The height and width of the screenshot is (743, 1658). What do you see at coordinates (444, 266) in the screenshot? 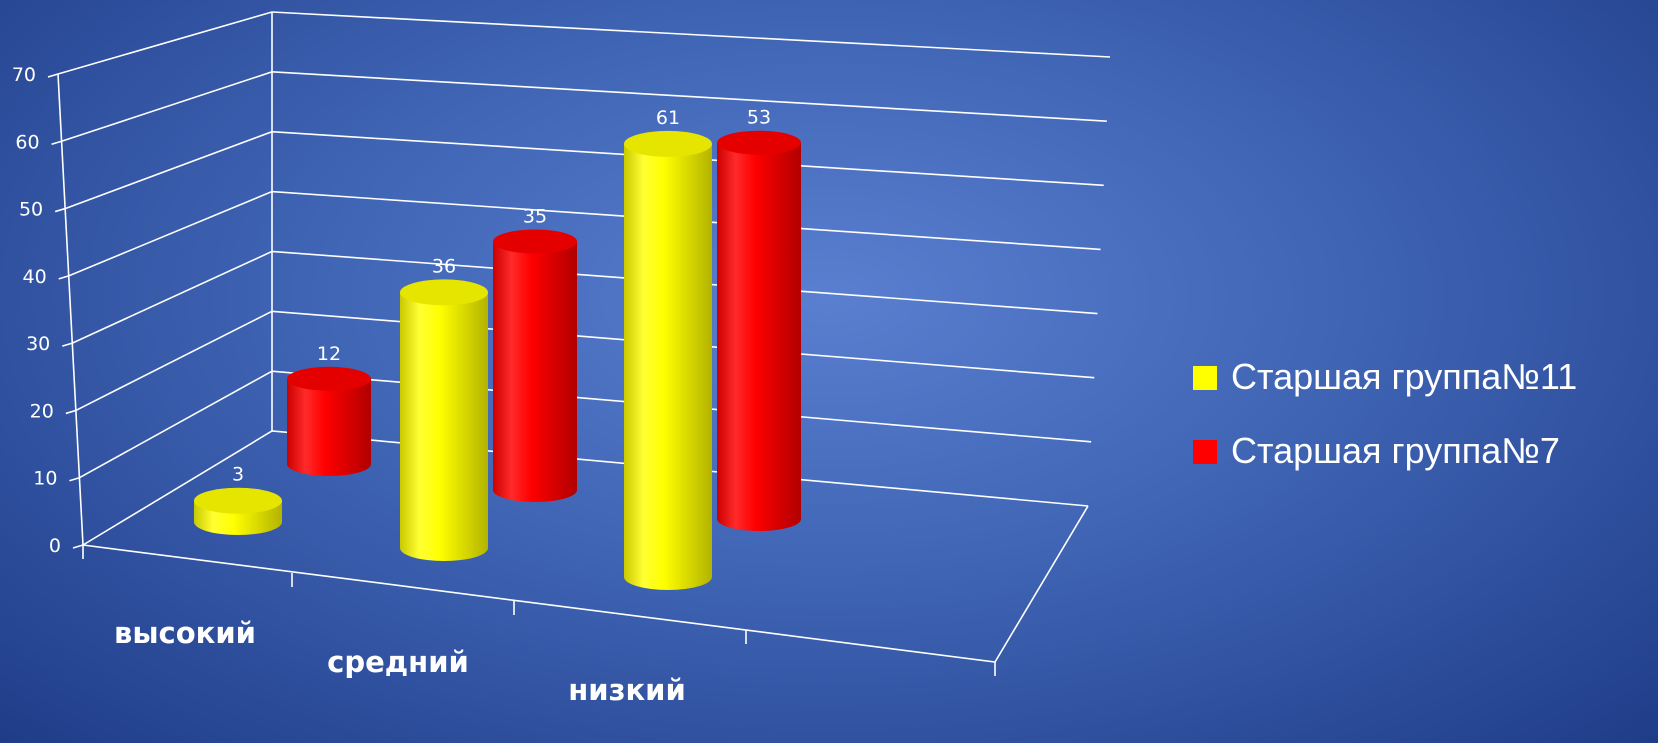
I see `data-label: 36` at bounding box center [444, 266].